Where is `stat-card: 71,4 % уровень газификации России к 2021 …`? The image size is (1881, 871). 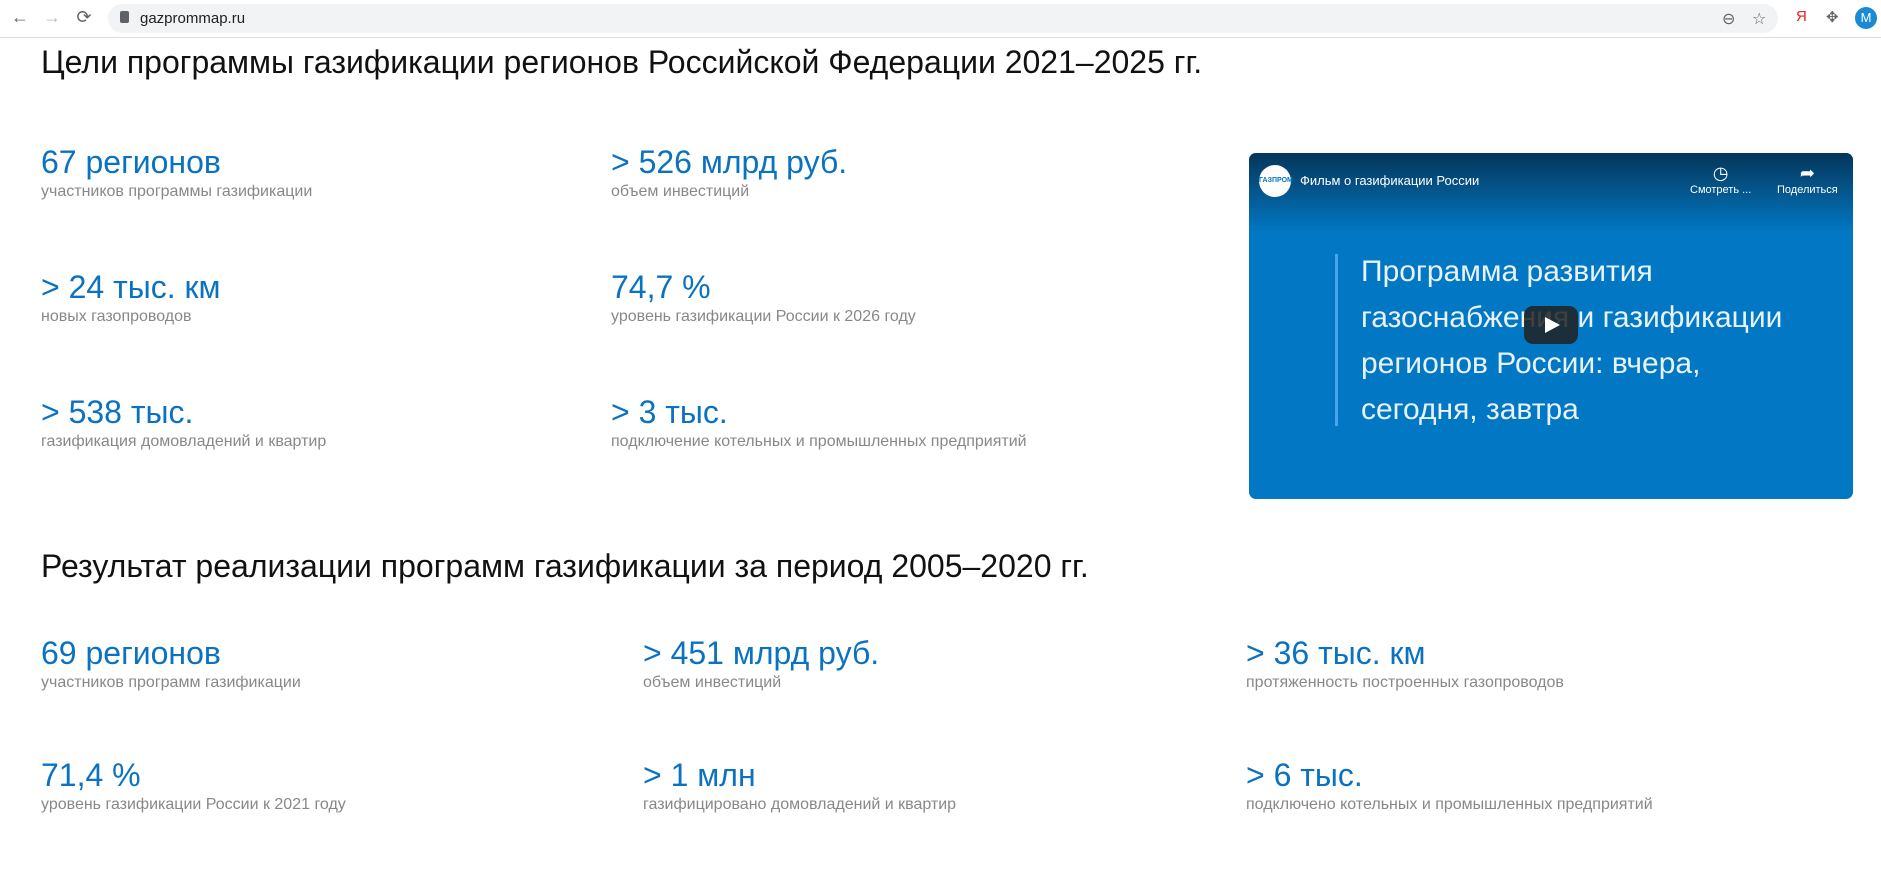
stat-card: 71,4 % уровень газификации России к 2021 … is located at coordinates (193, 785).